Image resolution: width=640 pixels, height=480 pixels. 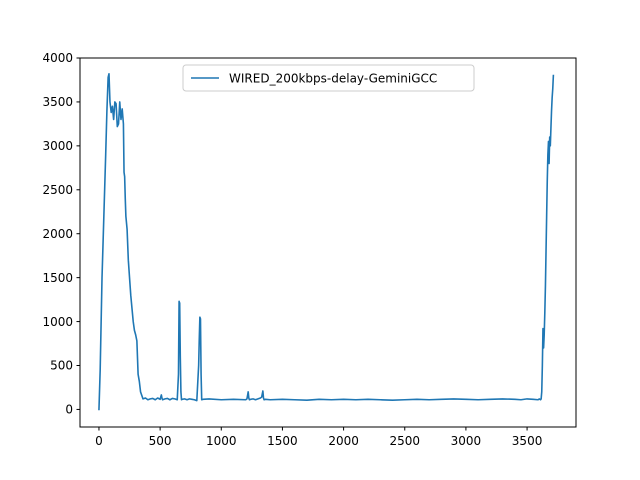 What do you see at coordinates (527, 441) in the screenshot?
I see `x-tick-label: 3500` at bounding box center [527, 441].